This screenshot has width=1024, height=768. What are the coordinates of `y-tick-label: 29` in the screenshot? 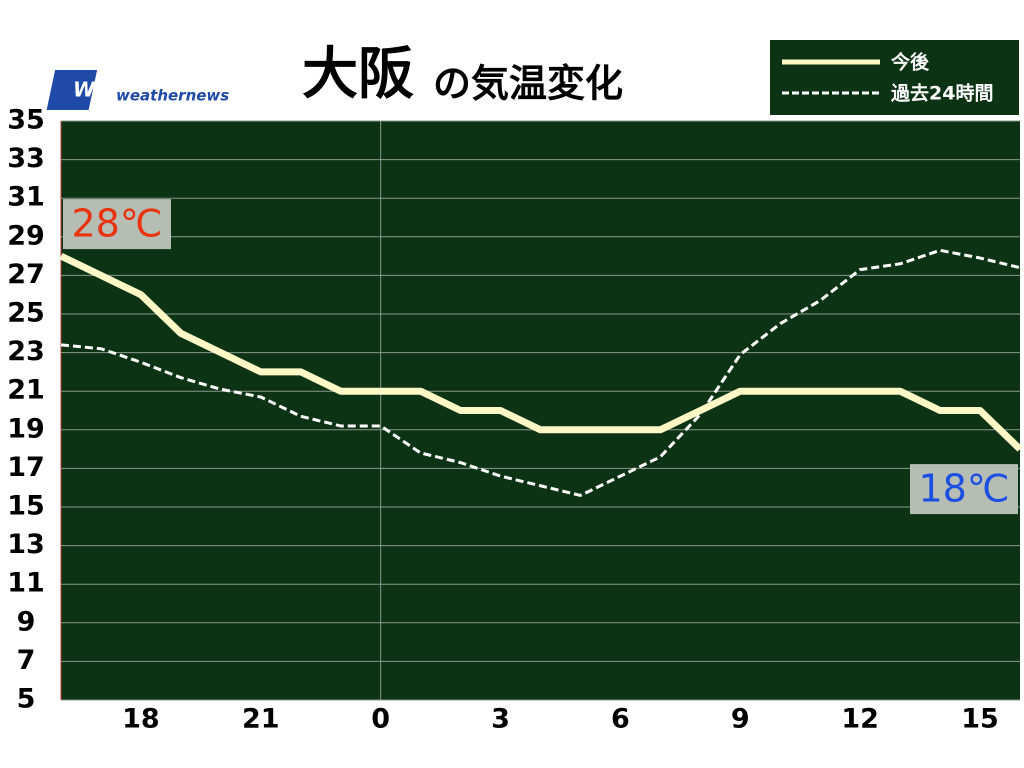 It's located at (26, 235).